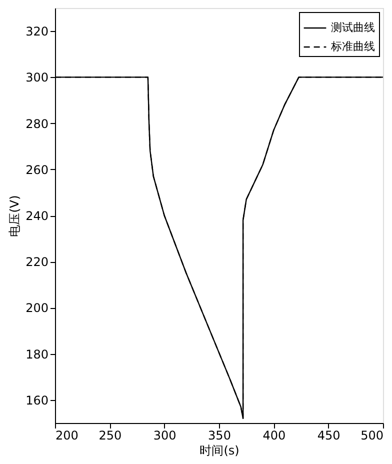 Image resolution: width=392 pixels, height=464 pixels. What do you see at coordinates (37, 354) in the screenshot?
I see `y-tick-label: 180` at bounding box center [37, 354].